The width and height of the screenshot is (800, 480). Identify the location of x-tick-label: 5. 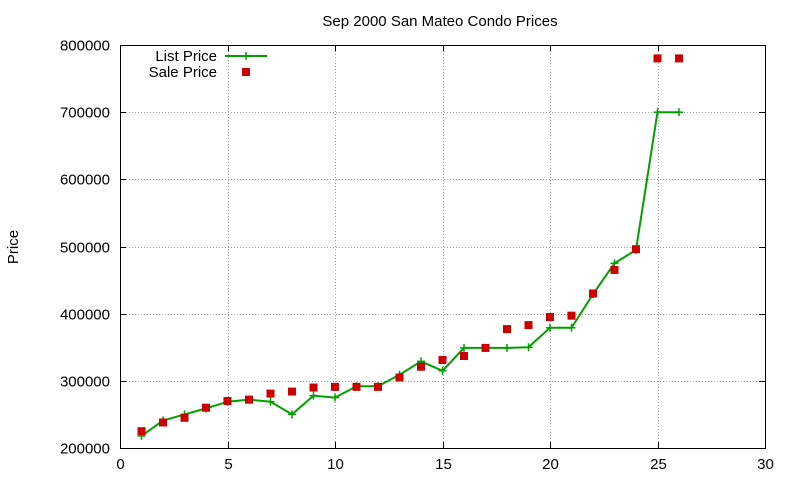
(228, 464).